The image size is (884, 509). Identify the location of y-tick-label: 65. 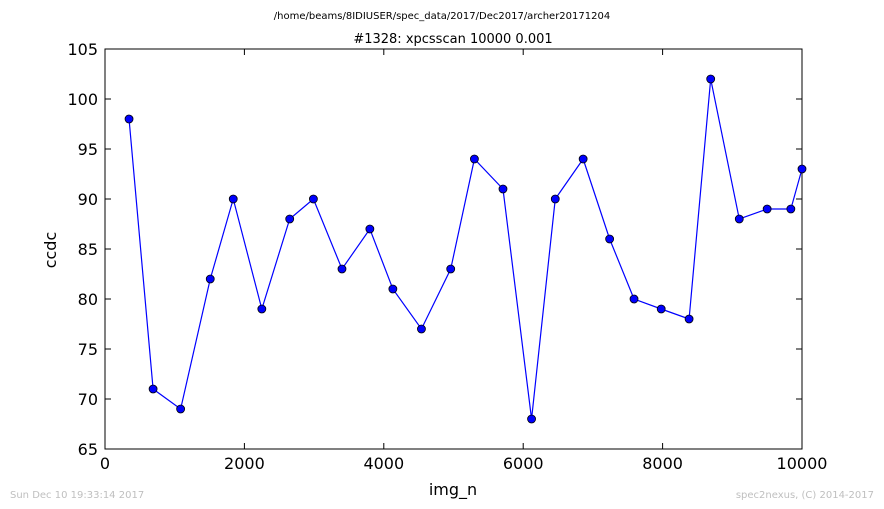
(88, 449).